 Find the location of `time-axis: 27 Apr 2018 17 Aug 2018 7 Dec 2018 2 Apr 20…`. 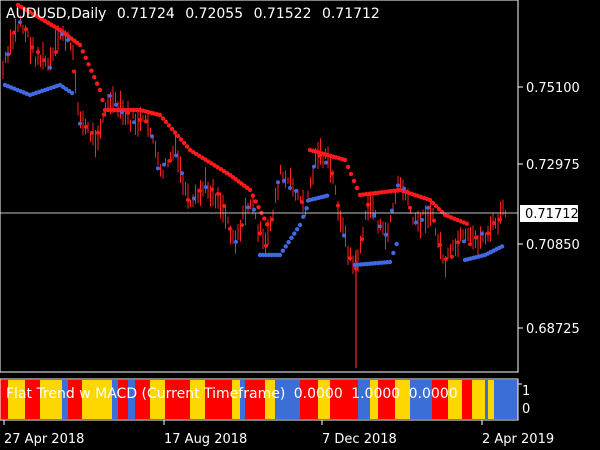

time-axis: 27 Apr 2018 17 Aug 2018 7 Dec 2018 2 Apr 20… is located at coordinates (278, 433).